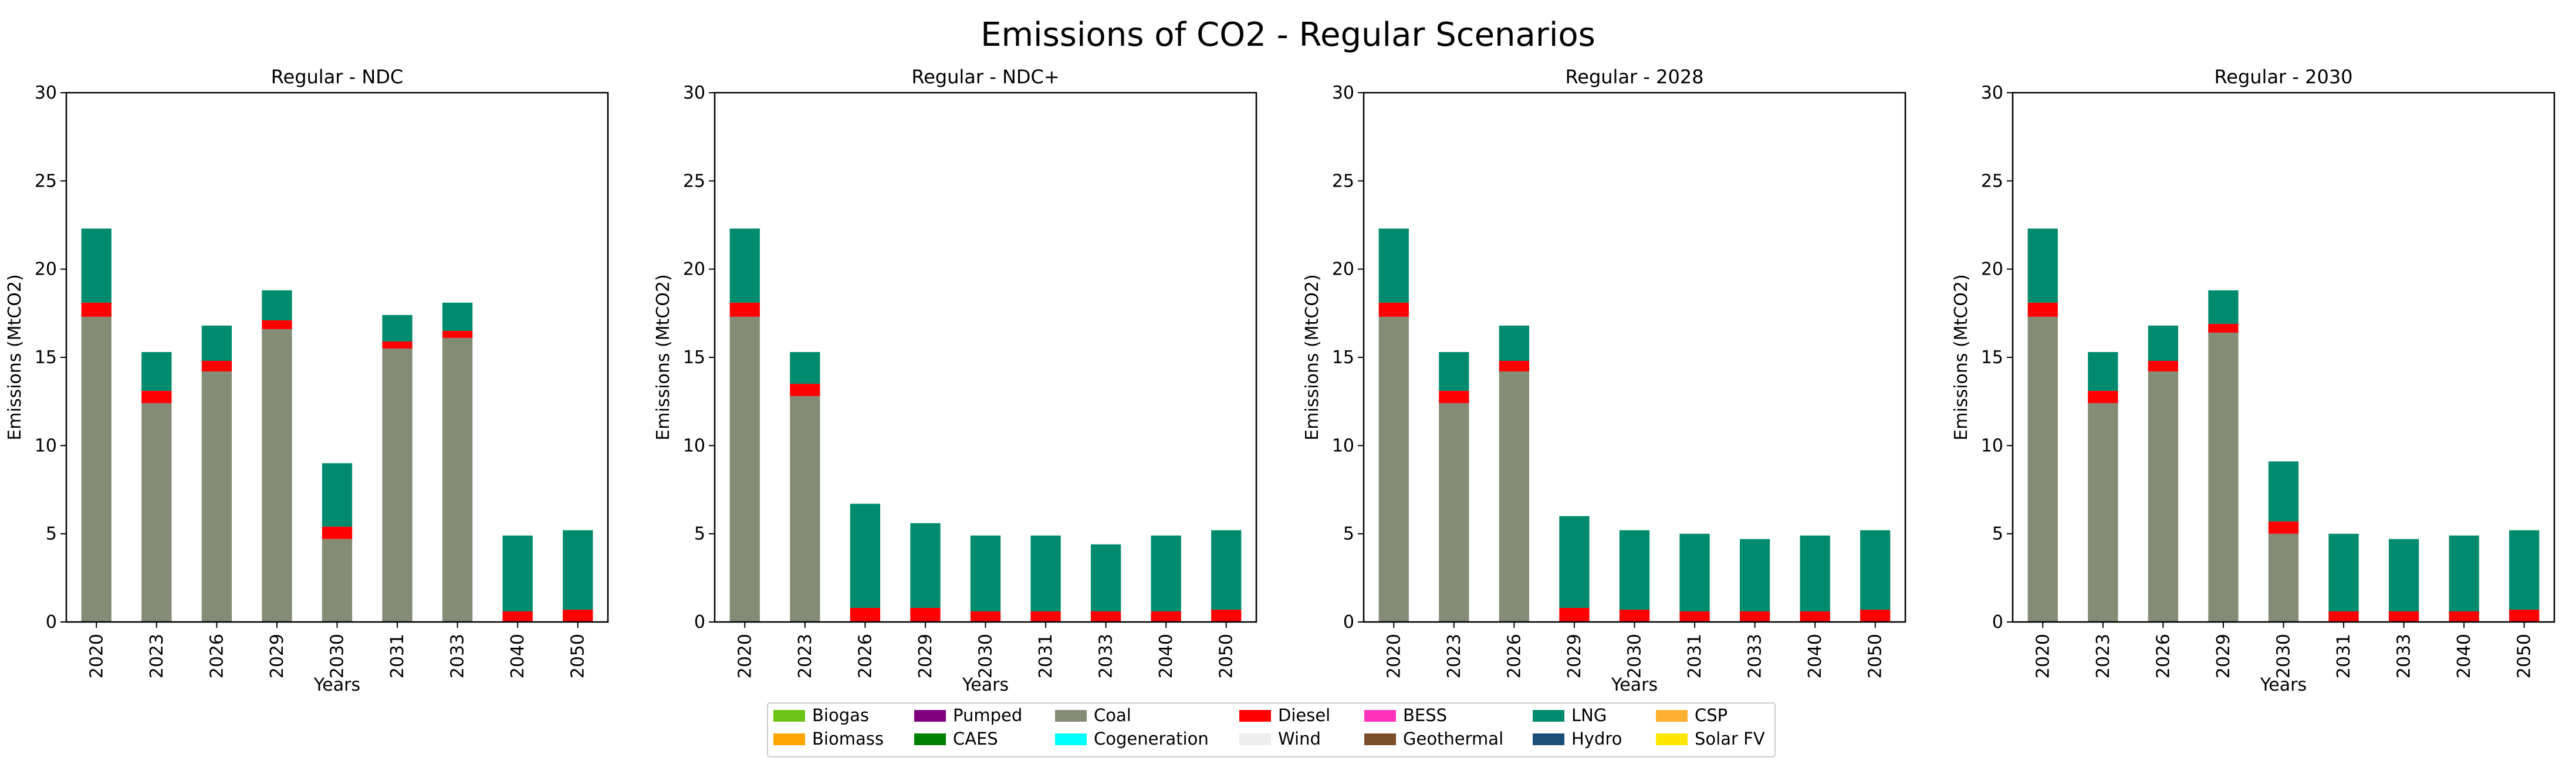 Image resolution: width=2576 pixels, height=771 pixels. Describe the element at coordinates (805, 656) in the screenshot. I see `x-tick-label: 2023` at that location.